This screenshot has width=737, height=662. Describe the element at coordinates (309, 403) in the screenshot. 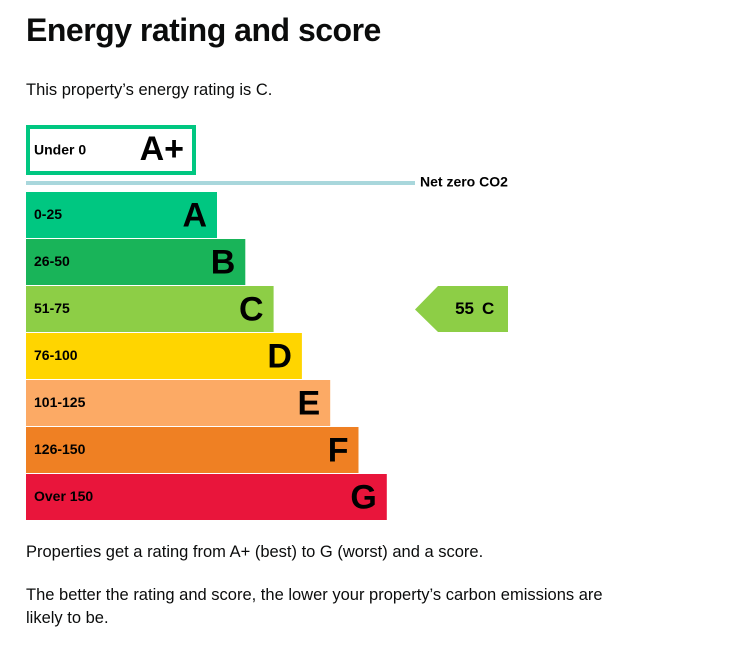

I see `band-letter: E` at that location.